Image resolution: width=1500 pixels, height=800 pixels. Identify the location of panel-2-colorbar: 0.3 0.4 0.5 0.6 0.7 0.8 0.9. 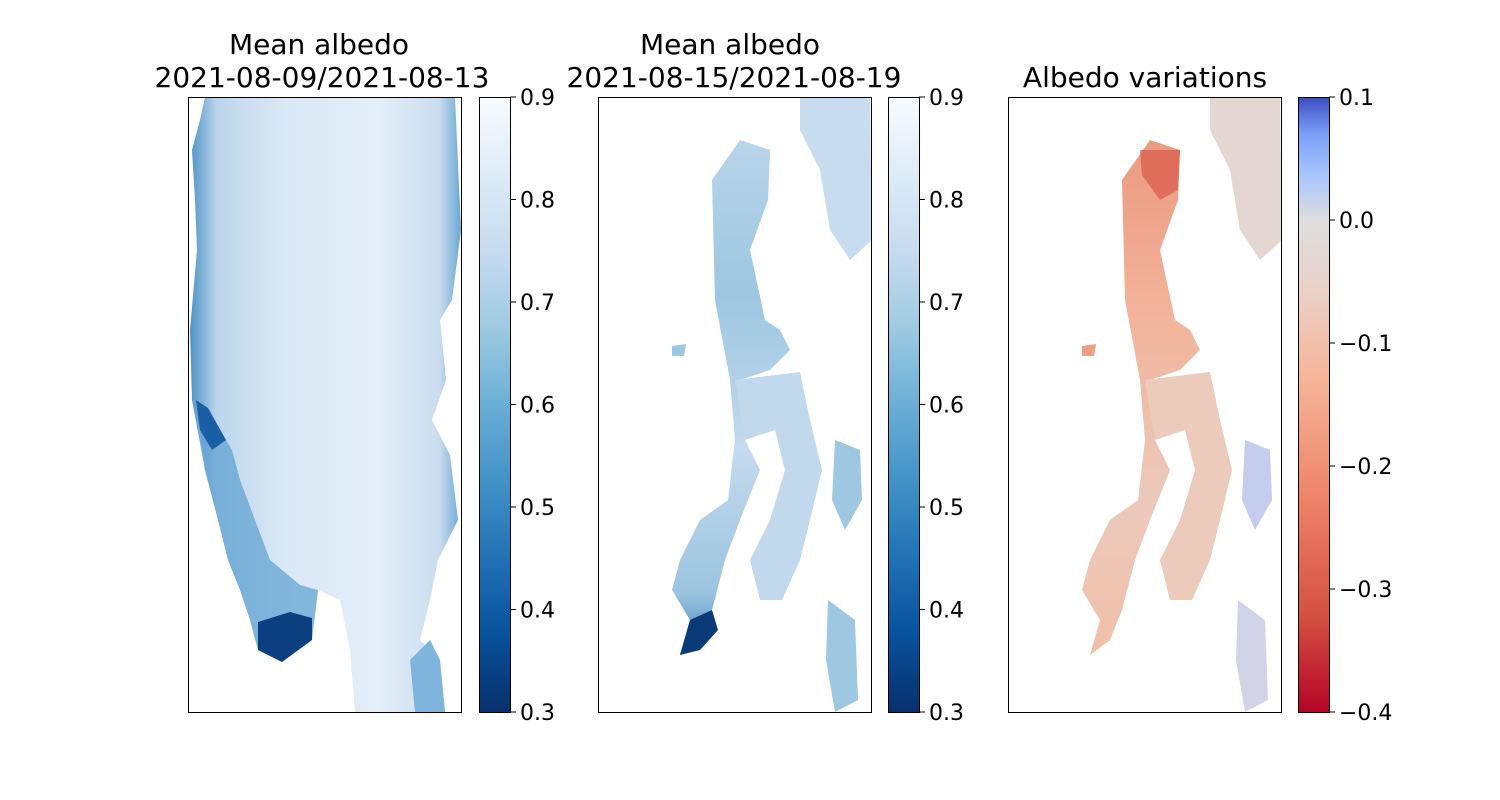
(926, 406).